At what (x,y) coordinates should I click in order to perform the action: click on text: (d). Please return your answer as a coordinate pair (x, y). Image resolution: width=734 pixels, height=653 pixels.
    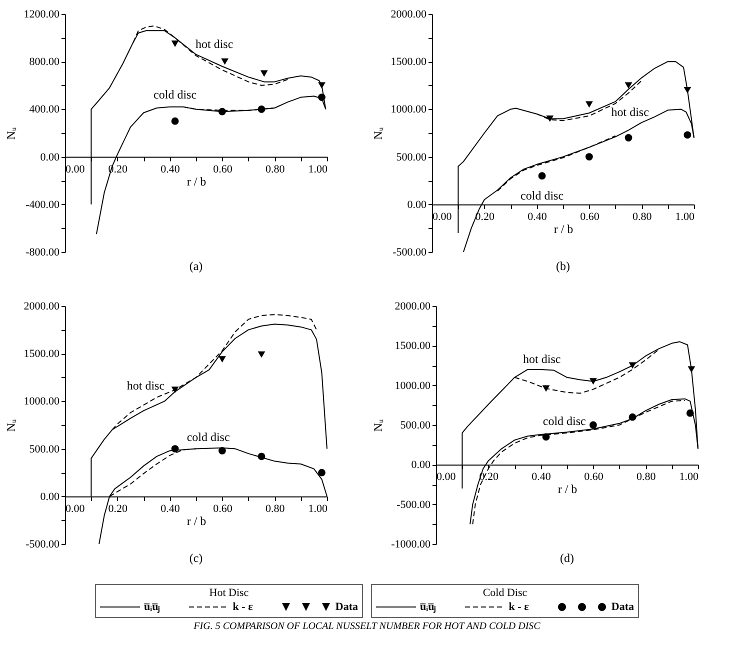
    Looking at the image, I should click on (567, 558).